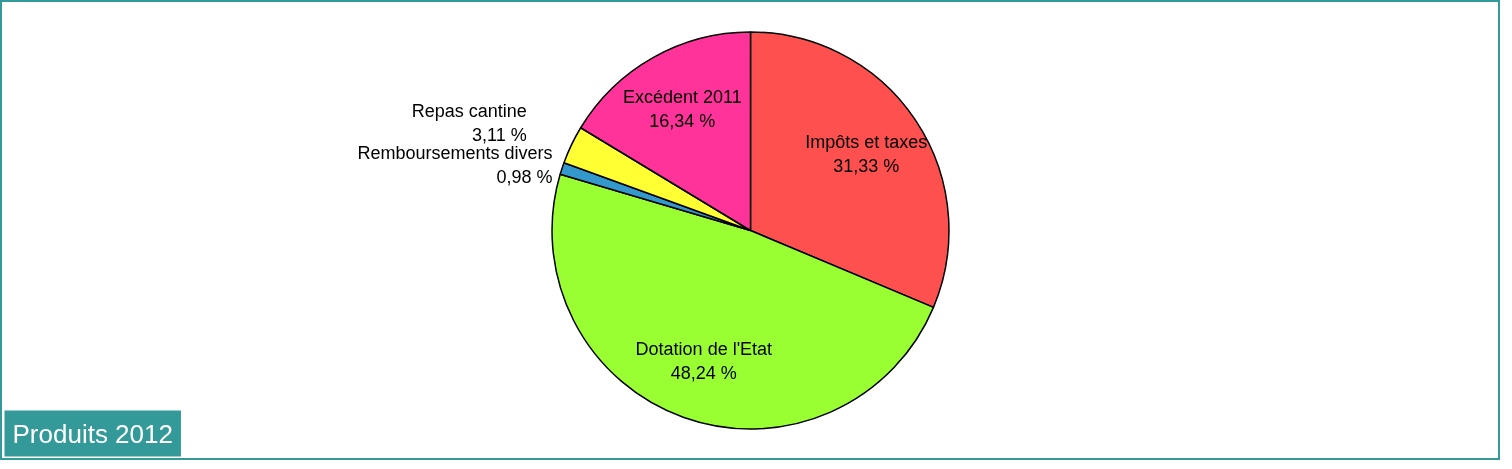 The image size is (1512, 469). I want to click on slice-label: Impôts et taxes, so click(866, 141).